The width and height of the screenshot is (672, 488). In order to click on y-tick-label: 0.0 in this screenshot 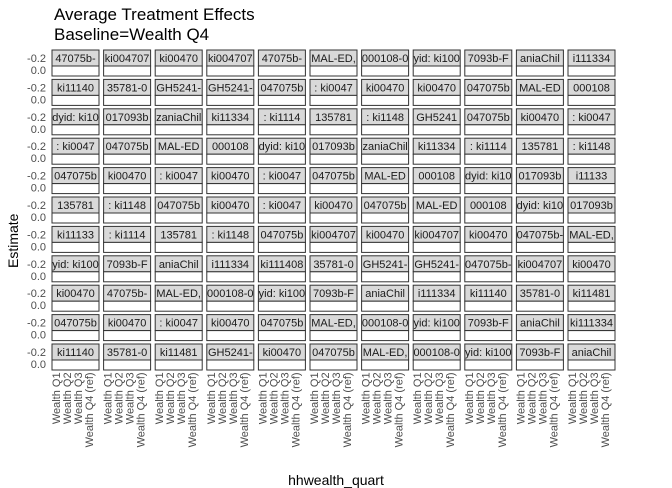, I will do `click(38, 247)`.